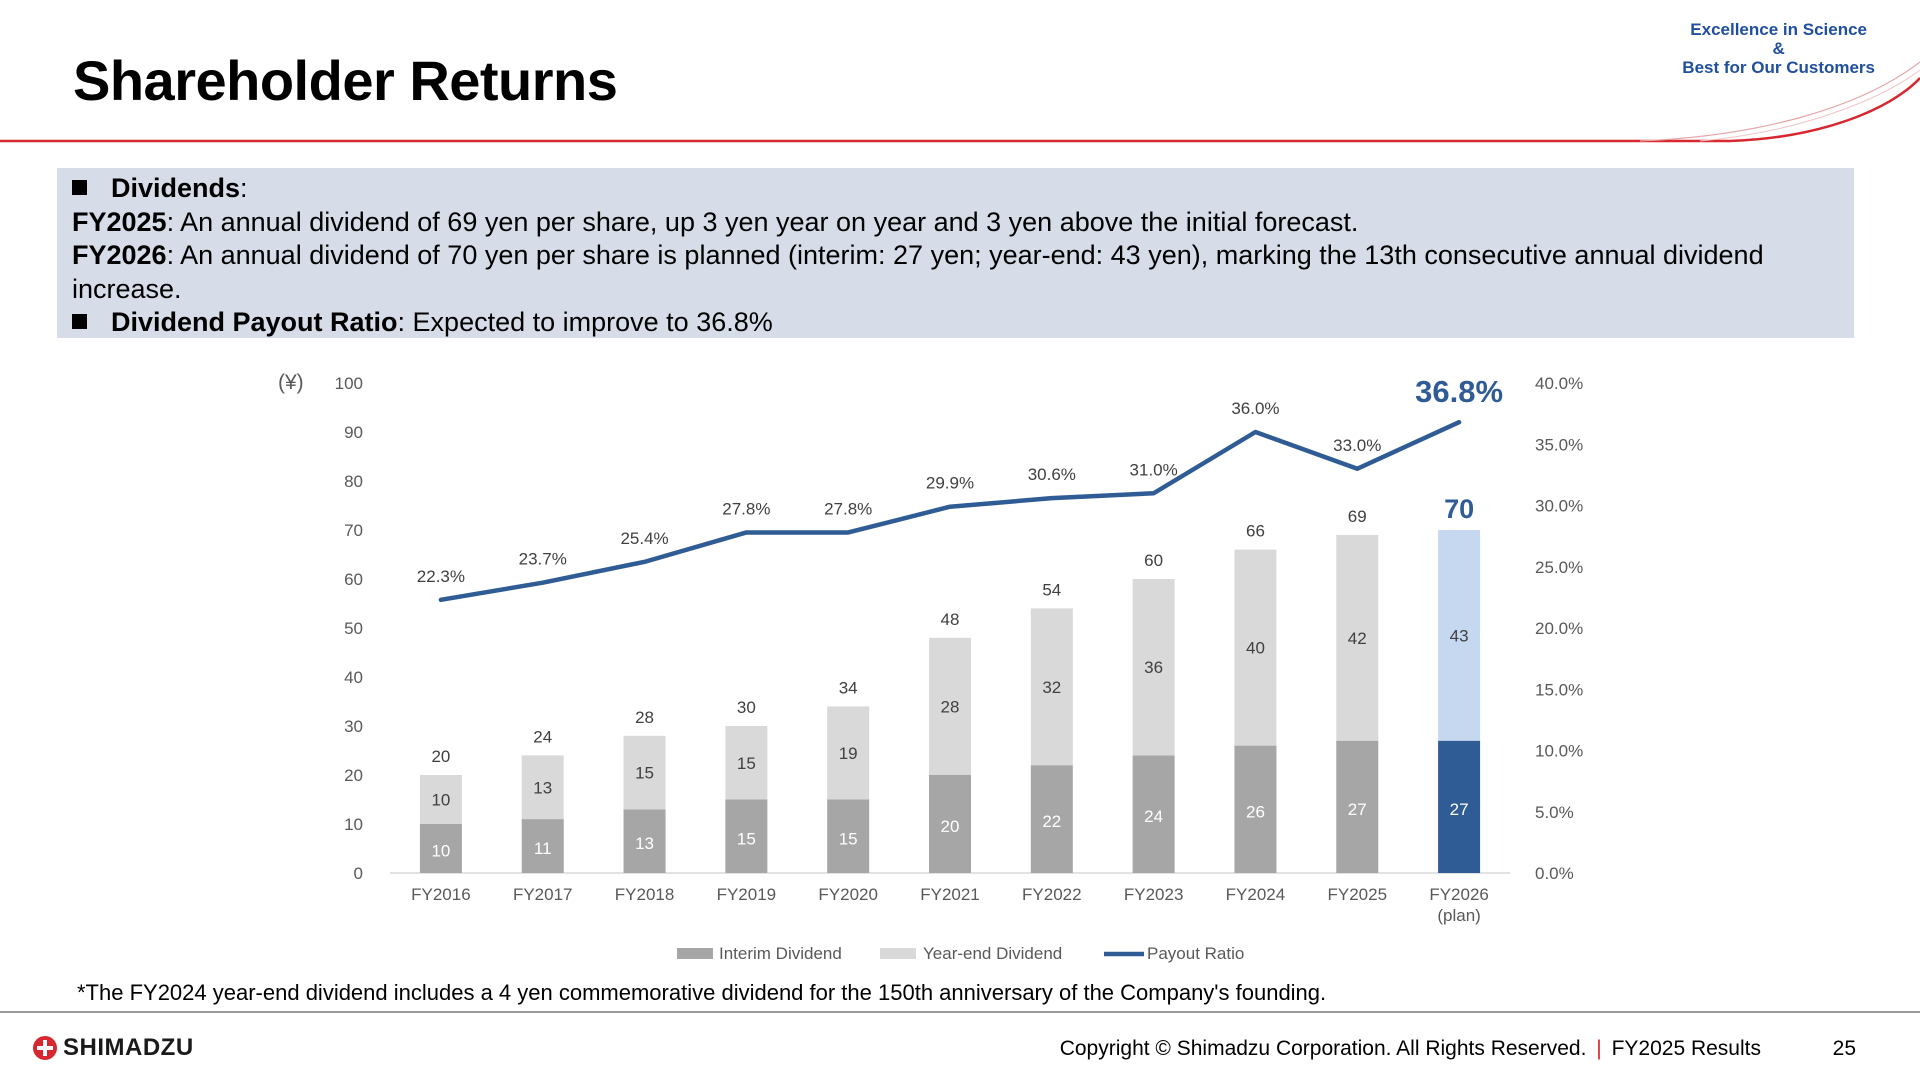 This screenshot has height=1080, width=1920. Describe the element at coordinates (1459, 391) in the screenshot. I see `payout-ratio-label: 36.8%` at that location.